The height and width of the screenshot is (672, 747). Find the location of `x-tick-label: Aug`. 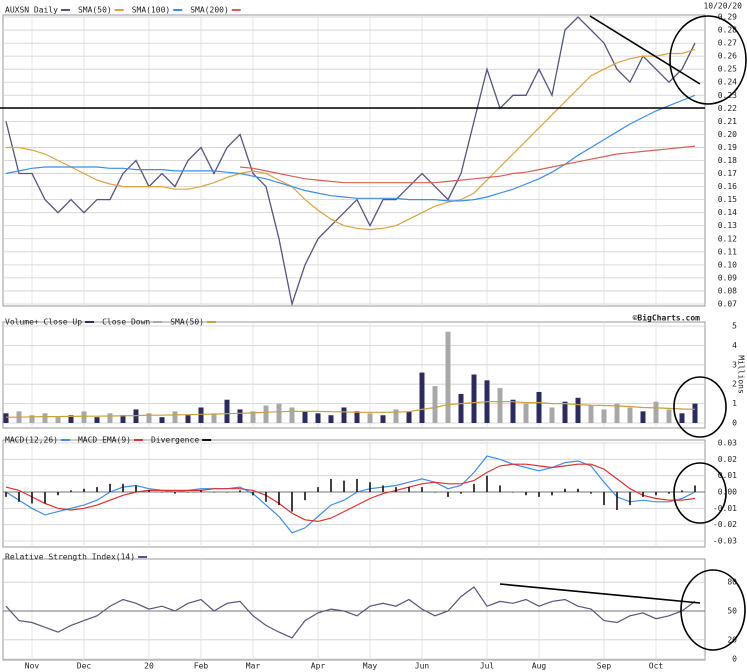

x-tick-label: Aug is located at coordinates (539, 666).